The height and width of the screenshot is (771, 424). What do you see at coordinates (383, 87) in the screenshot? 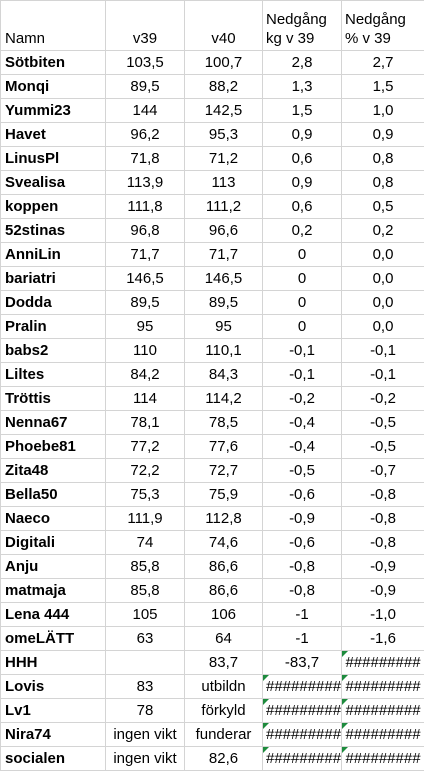
I see `cell-loss-pct: 1,5` at bounding box center [383, 87].